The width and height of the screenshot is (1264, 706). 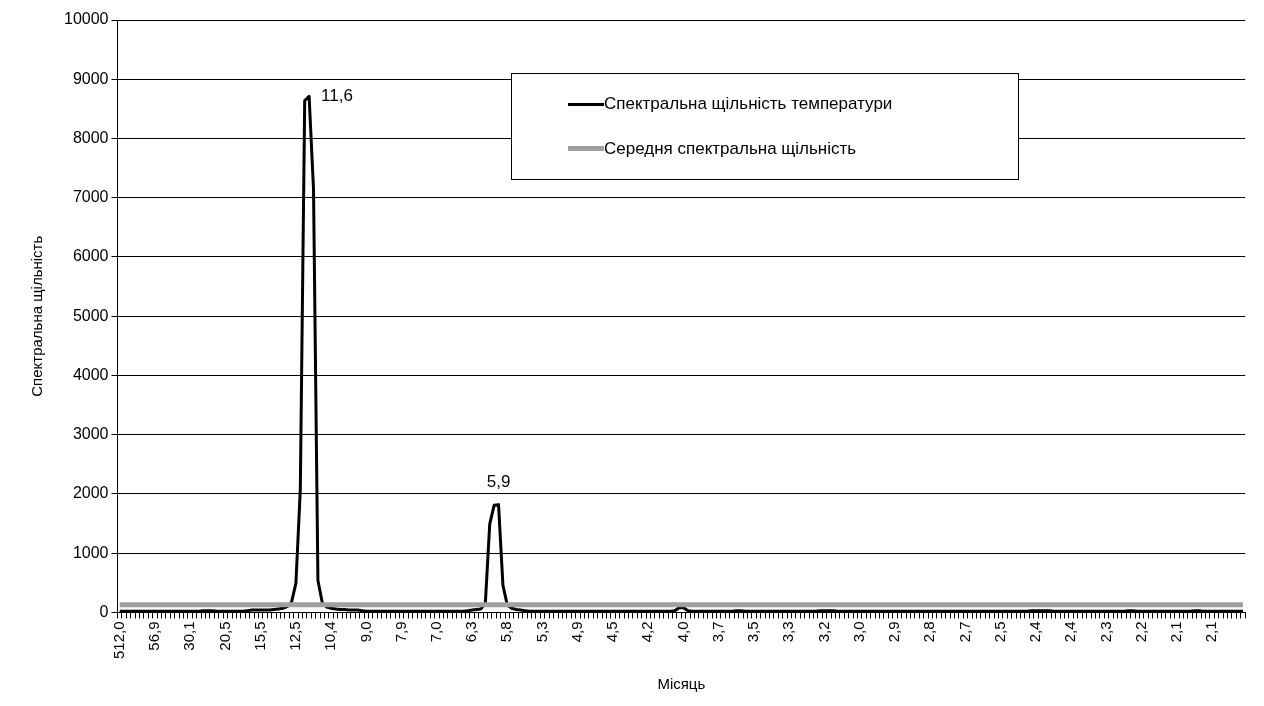 I want to click on x-tick-label: 20,5, so click(x=224, y=636).